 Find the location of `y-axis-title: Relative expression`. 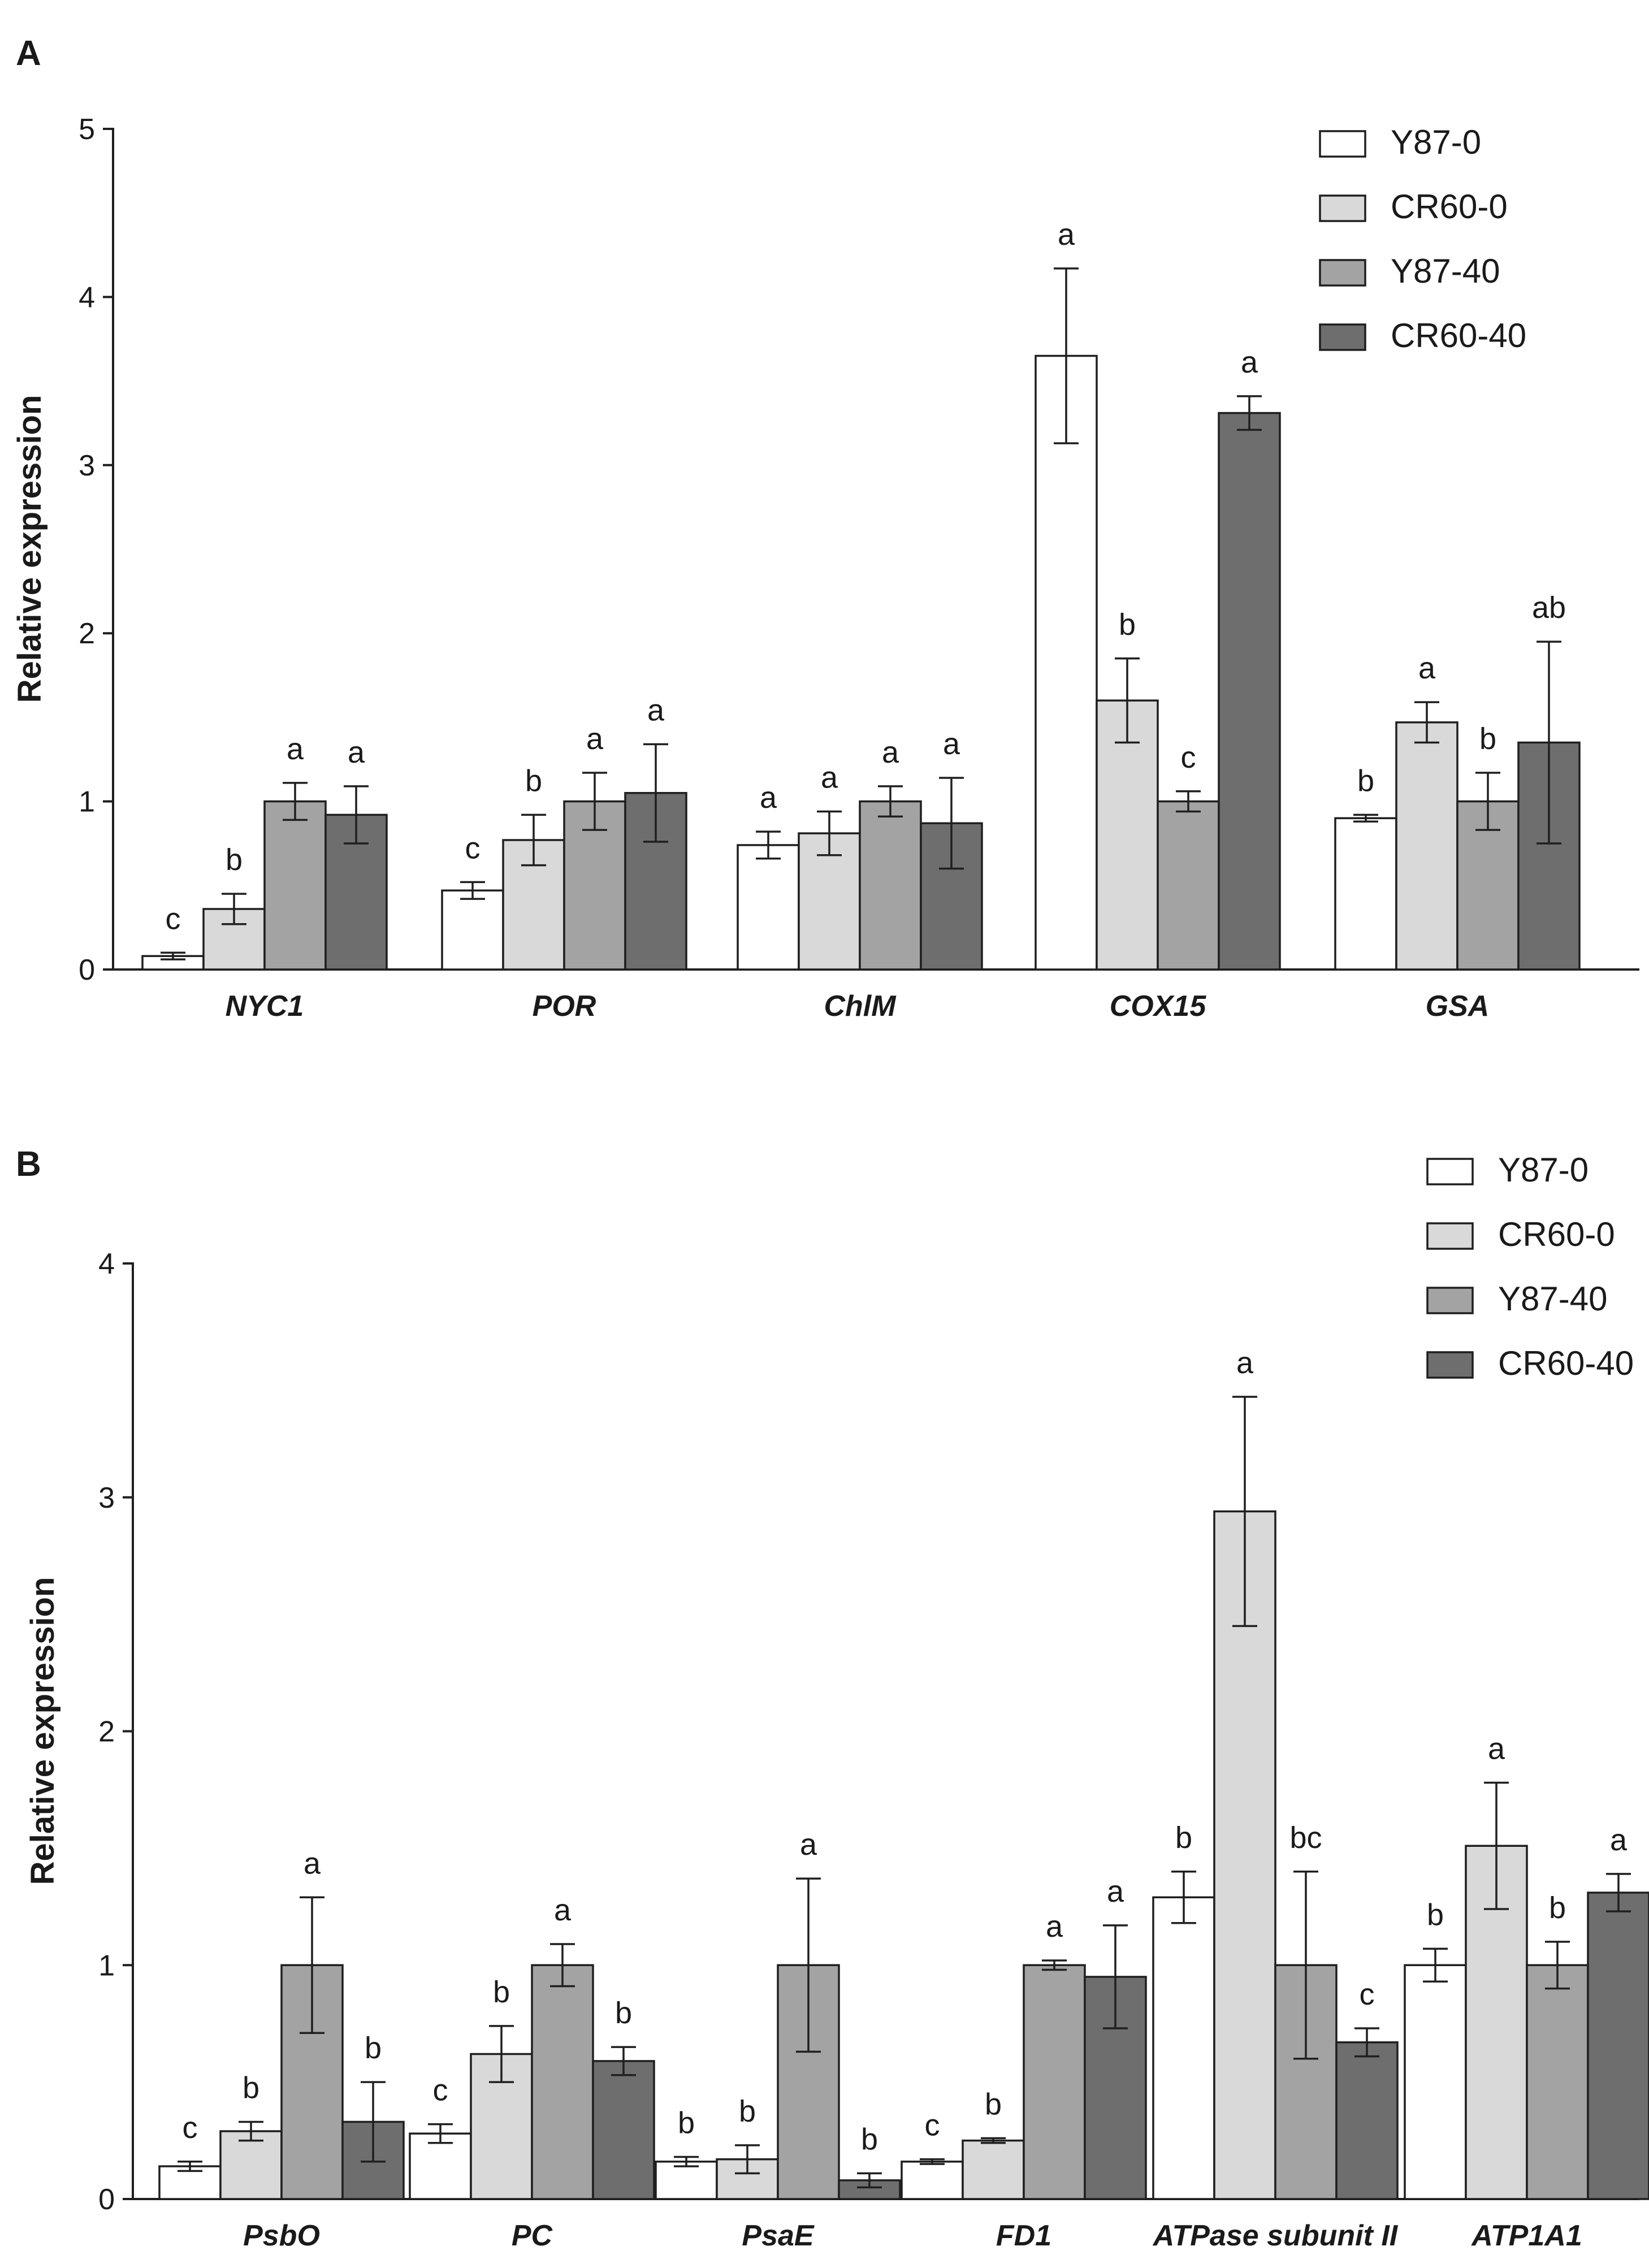

y-axis-title: Relative expression is located at coordinates (29, 549).